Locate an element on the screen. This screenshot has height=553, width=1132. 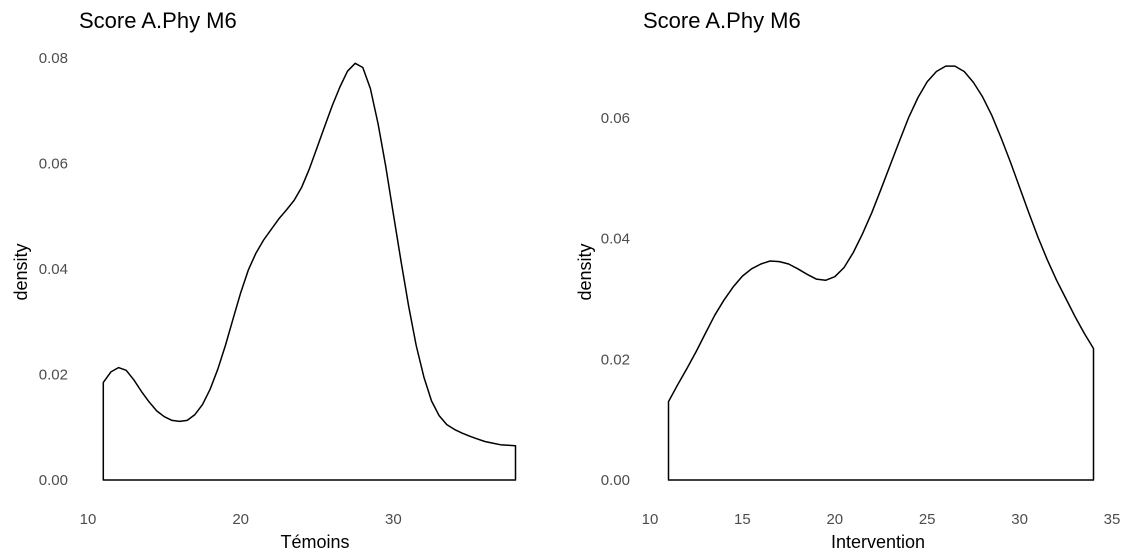
x-axis-ticks: 10 15 20 25 30 35 is located at coordinates (881, 519).